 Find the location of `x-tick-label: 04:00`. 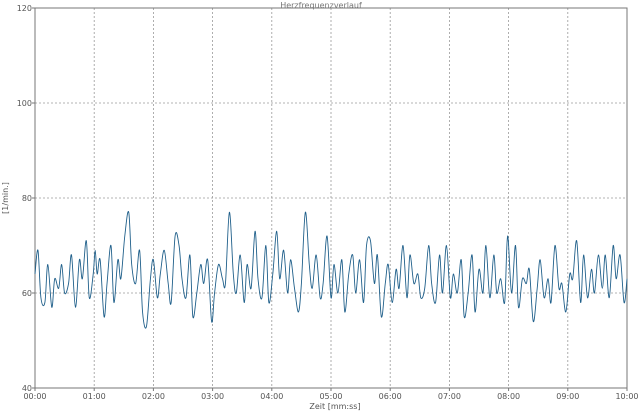

x-tick-label: 04:00 is located at coordinates (271, 396).